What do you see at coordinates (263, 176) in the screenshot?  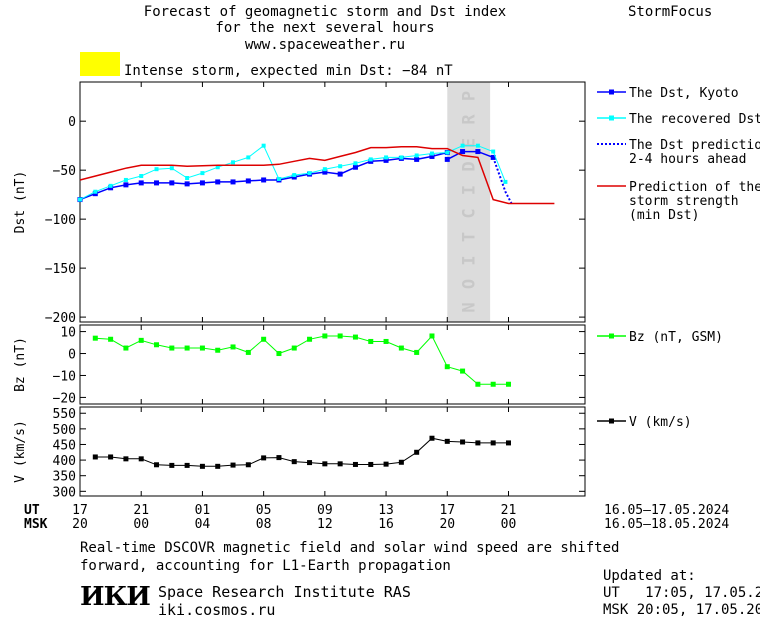 I see `series-line-kyoto` at bounding box center [263, 176].